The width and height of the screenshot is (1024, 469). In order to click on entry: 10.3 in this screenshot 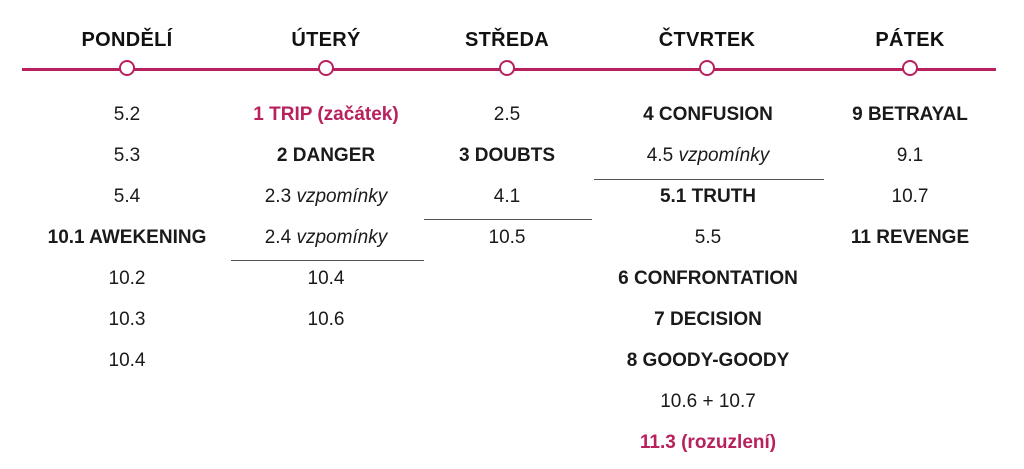, I will do `click(127, 319)`.